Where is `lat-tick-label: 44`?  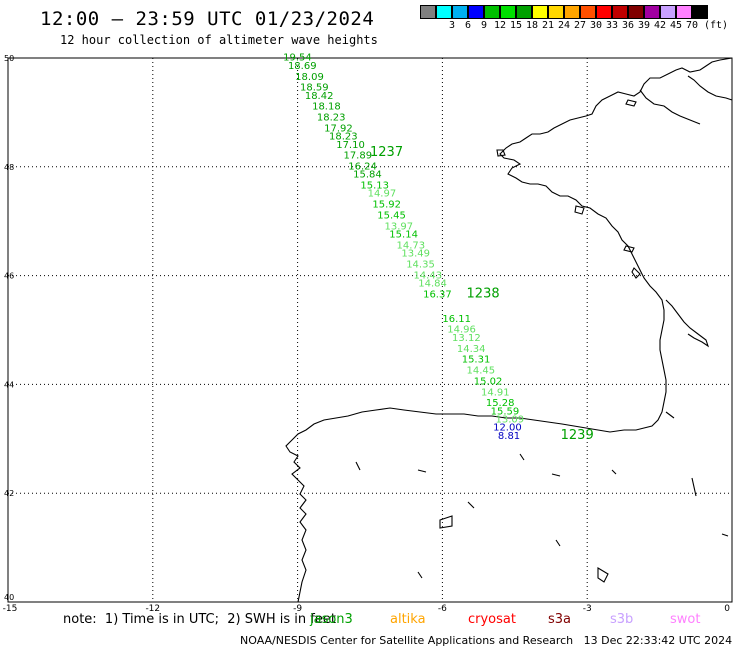
lat-tick-label: 44 is located at coordinates (9, 384).